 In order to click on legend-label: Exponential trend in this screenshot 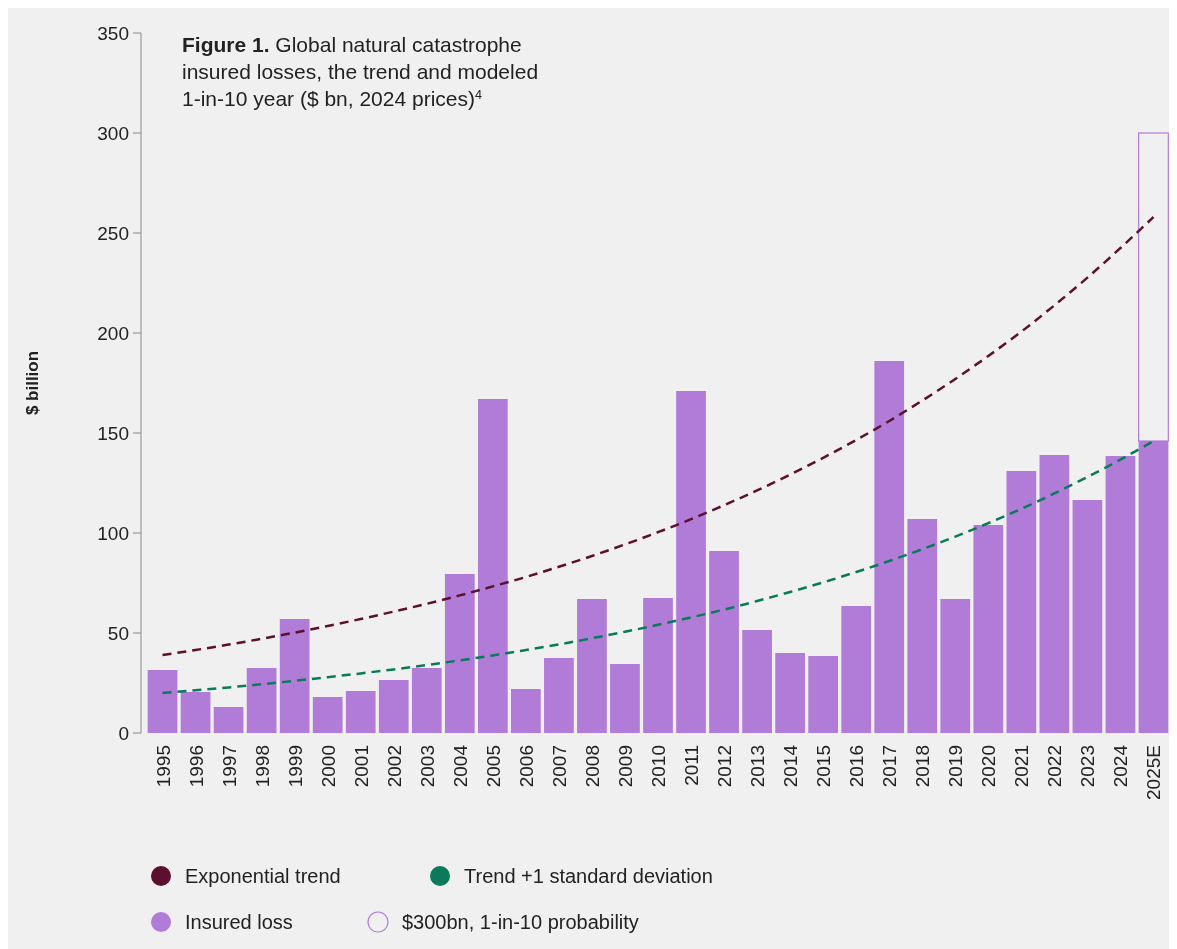, I will do `click(263, 876)`.